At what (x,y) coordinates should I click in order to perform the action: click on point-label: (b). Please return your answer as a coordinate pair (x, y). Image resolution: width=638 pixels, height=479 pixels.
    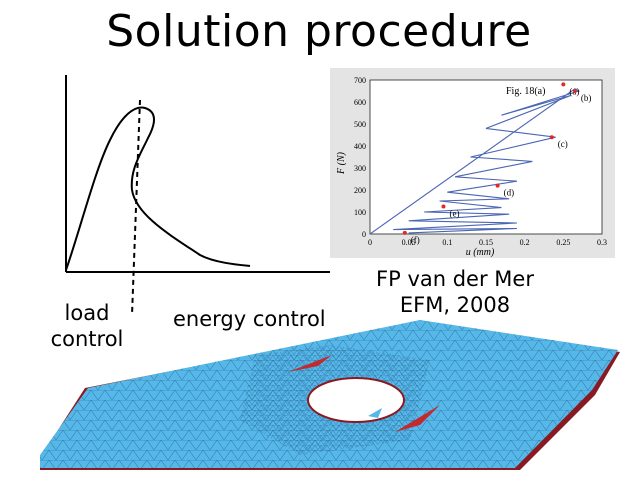
    Looking at the image, I should click on (586, 98).